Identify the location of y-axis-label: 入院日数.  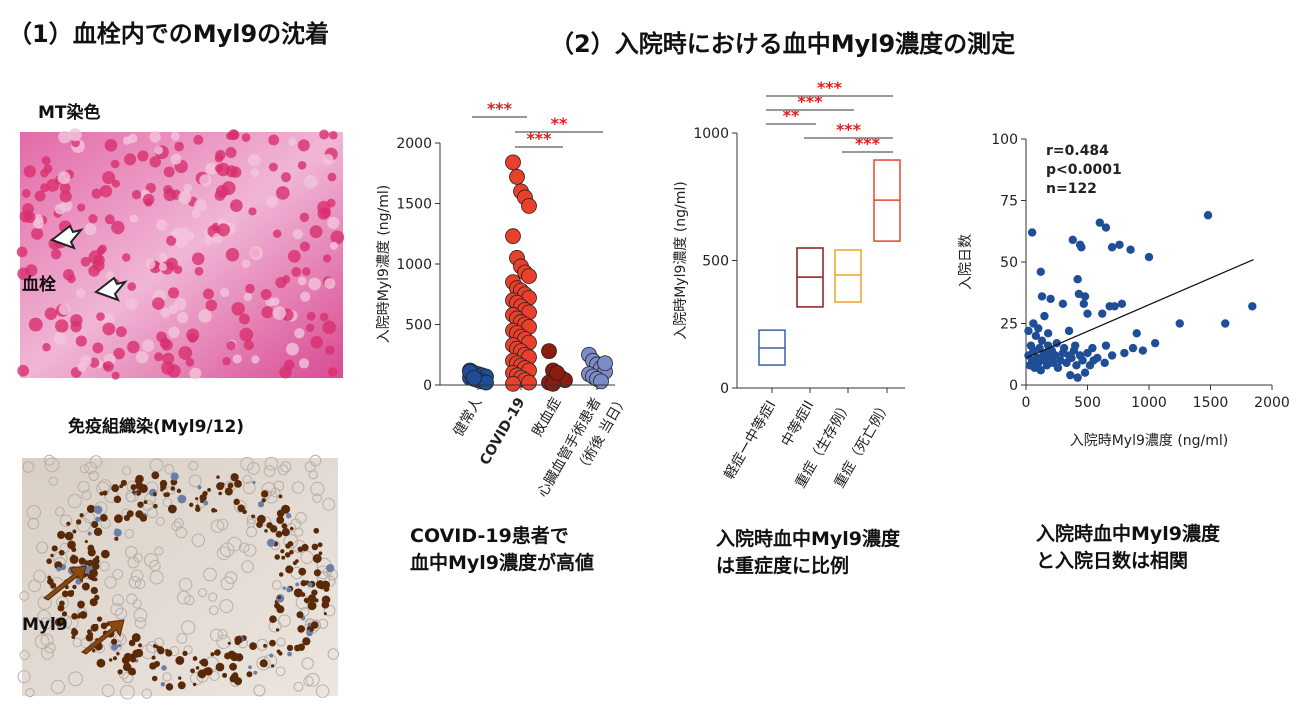
(966, 262).